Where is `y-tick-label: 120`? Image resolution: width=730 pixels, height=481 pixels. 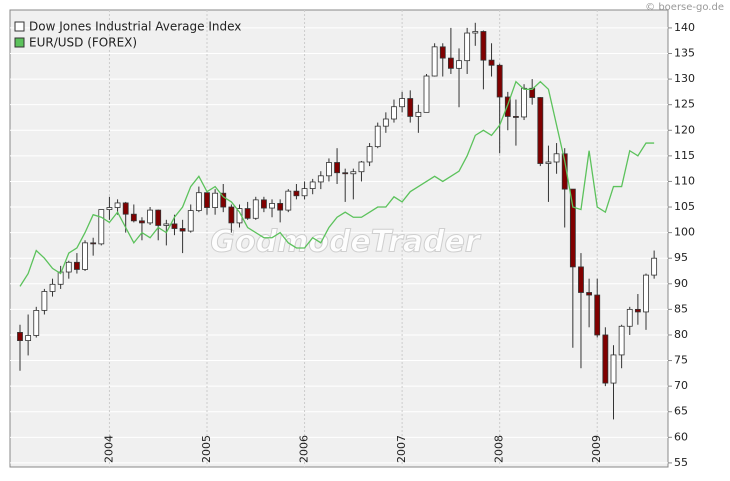
y-tick-label: 120 is located at coordinates (684, 129).